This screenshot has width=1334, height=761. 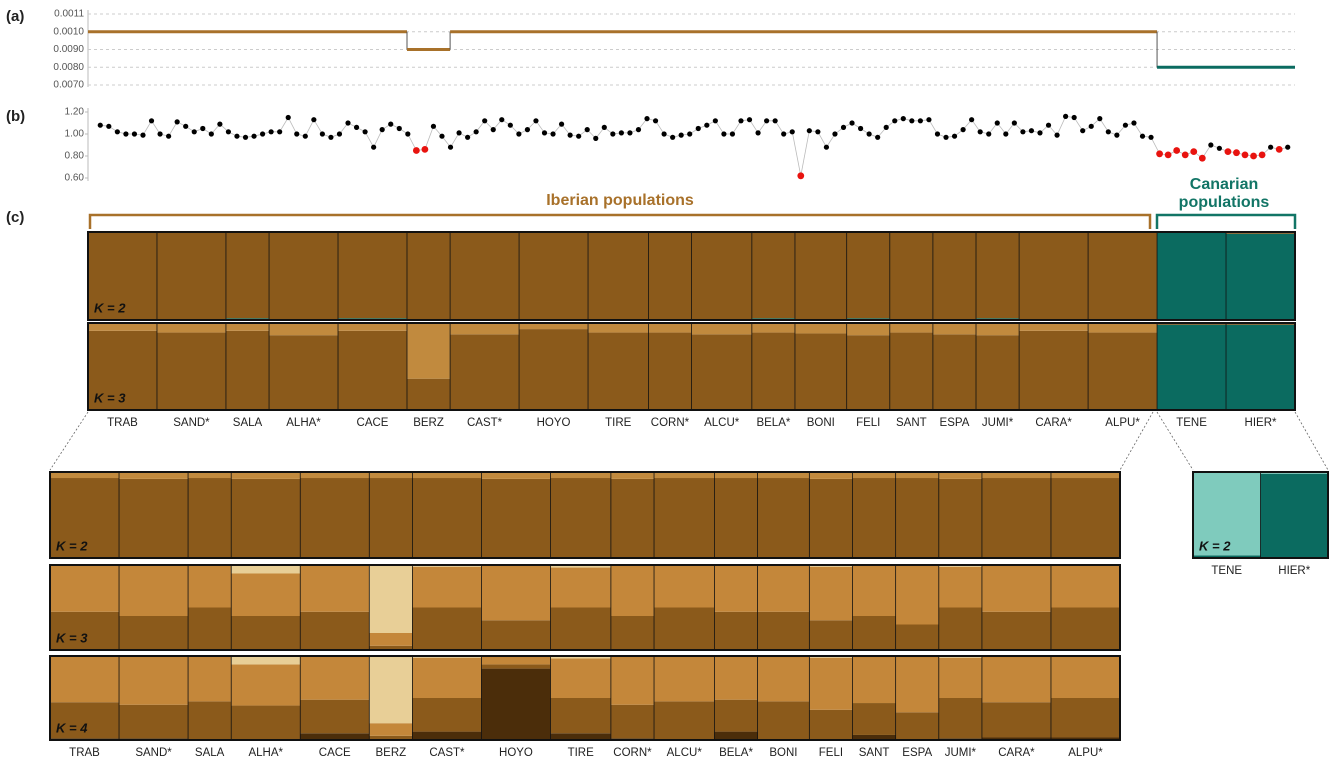 I want to click on k-label: K = 2, so click(x=1215, y=545).